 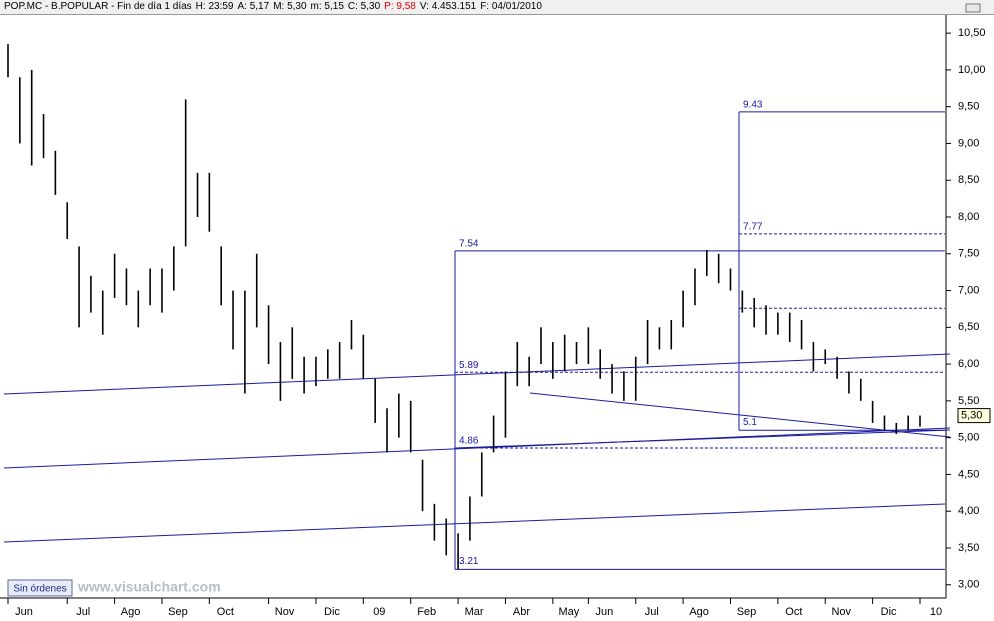 I want to click on y-tick-label: 5,00, so click(x=968, y=438).